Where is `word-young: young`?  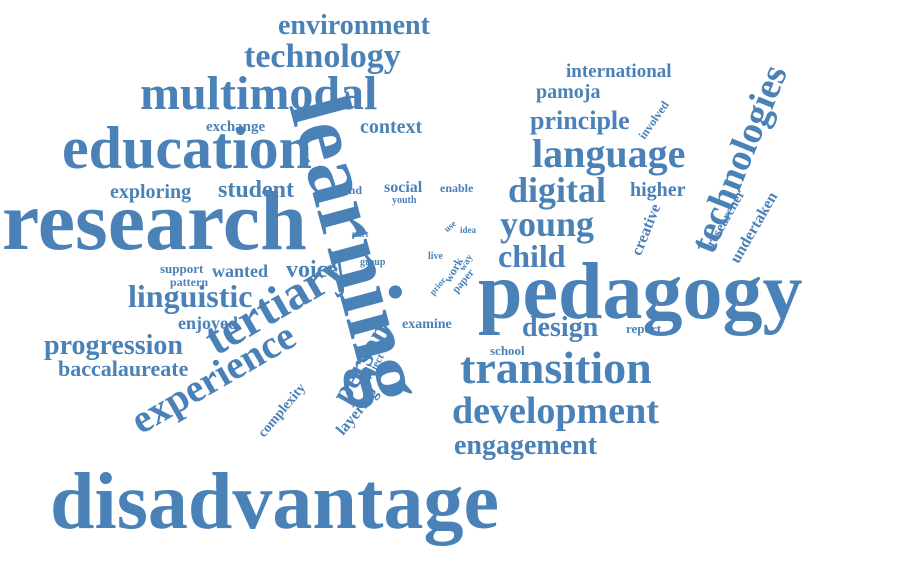
word-young: young is located at coordinates (547, 224).